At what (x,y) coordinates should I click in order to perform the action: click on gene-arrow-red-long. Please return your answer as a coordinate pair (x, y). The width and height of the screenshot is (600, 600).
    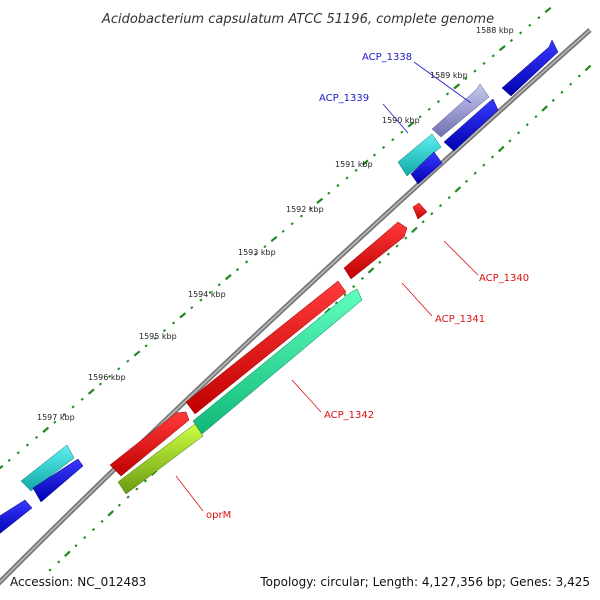
    Looking at the image, I should click on (266, 347).